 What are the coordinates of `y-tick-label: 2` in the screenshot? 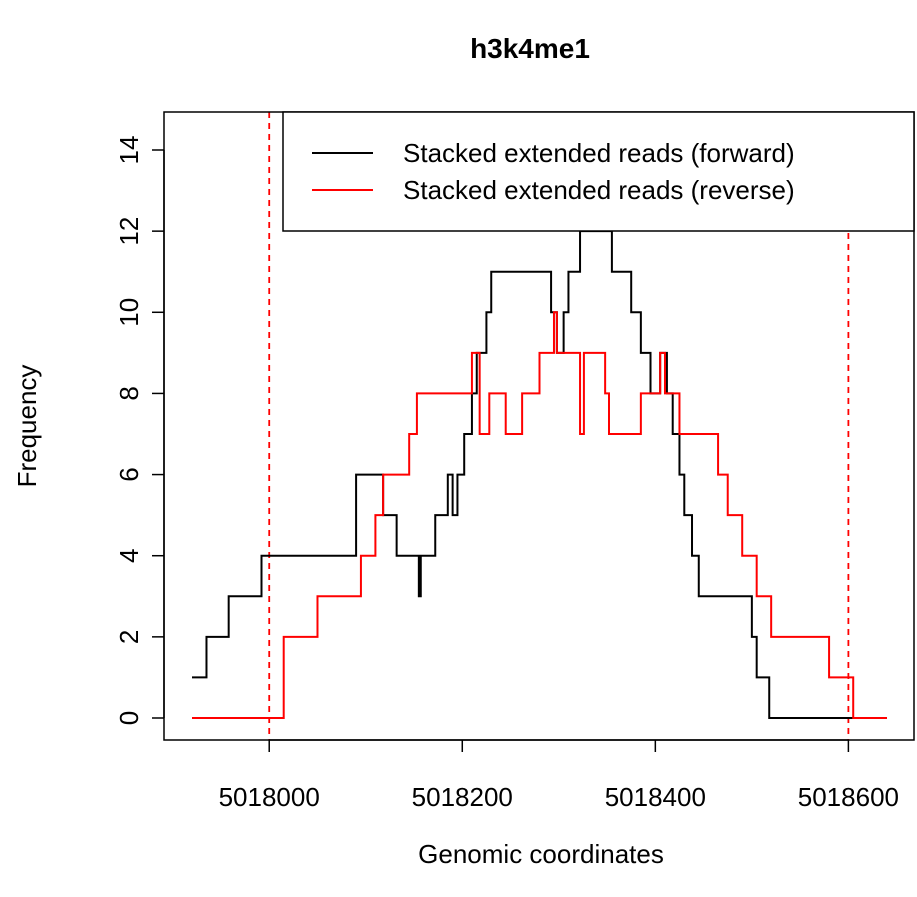 It's located at (129, 637).